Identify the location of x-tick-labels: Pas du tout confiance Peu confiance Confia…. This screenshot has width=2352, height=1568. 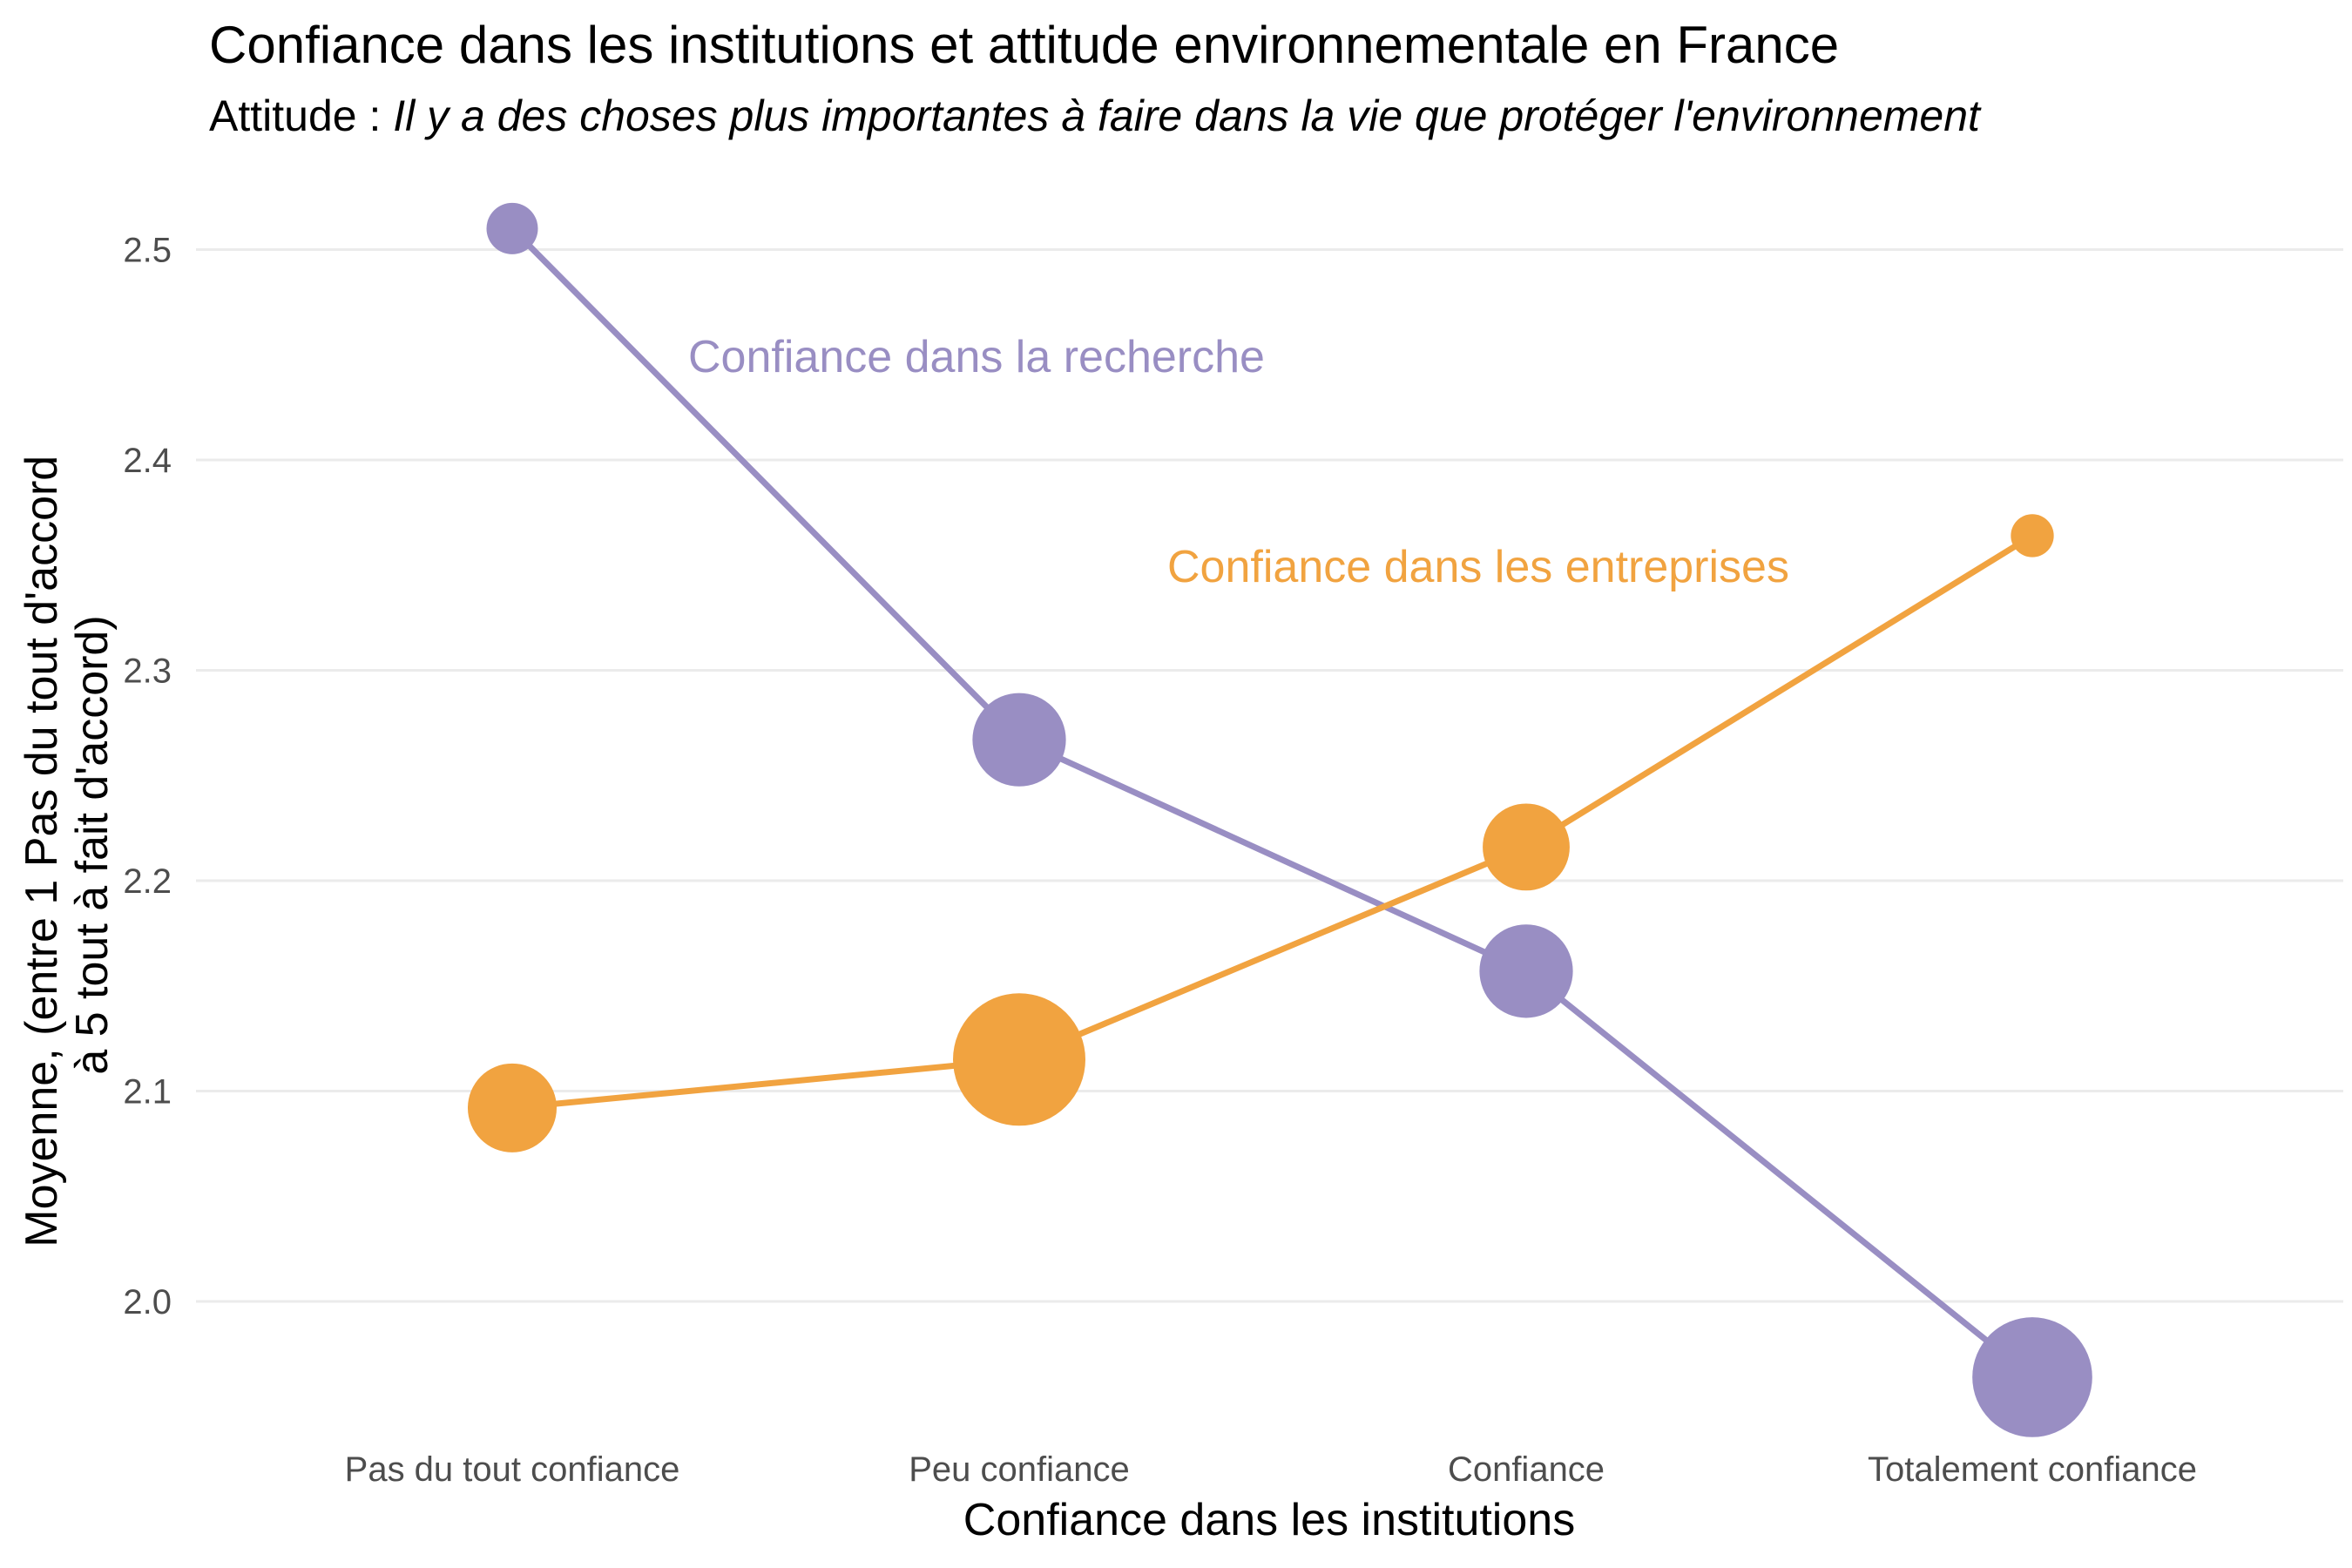
(1271, 1469).